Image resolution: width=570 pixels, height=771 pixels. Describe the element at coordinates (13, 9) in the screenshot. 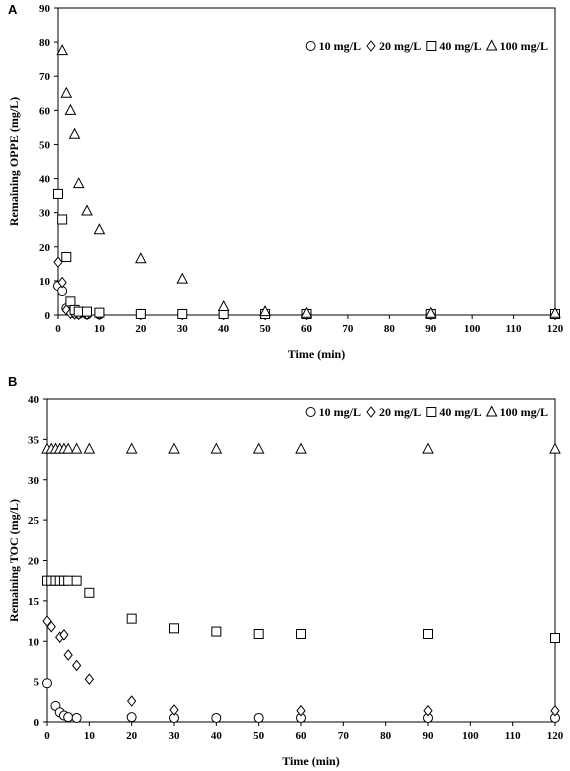

I see `panel-label: A` at that location.